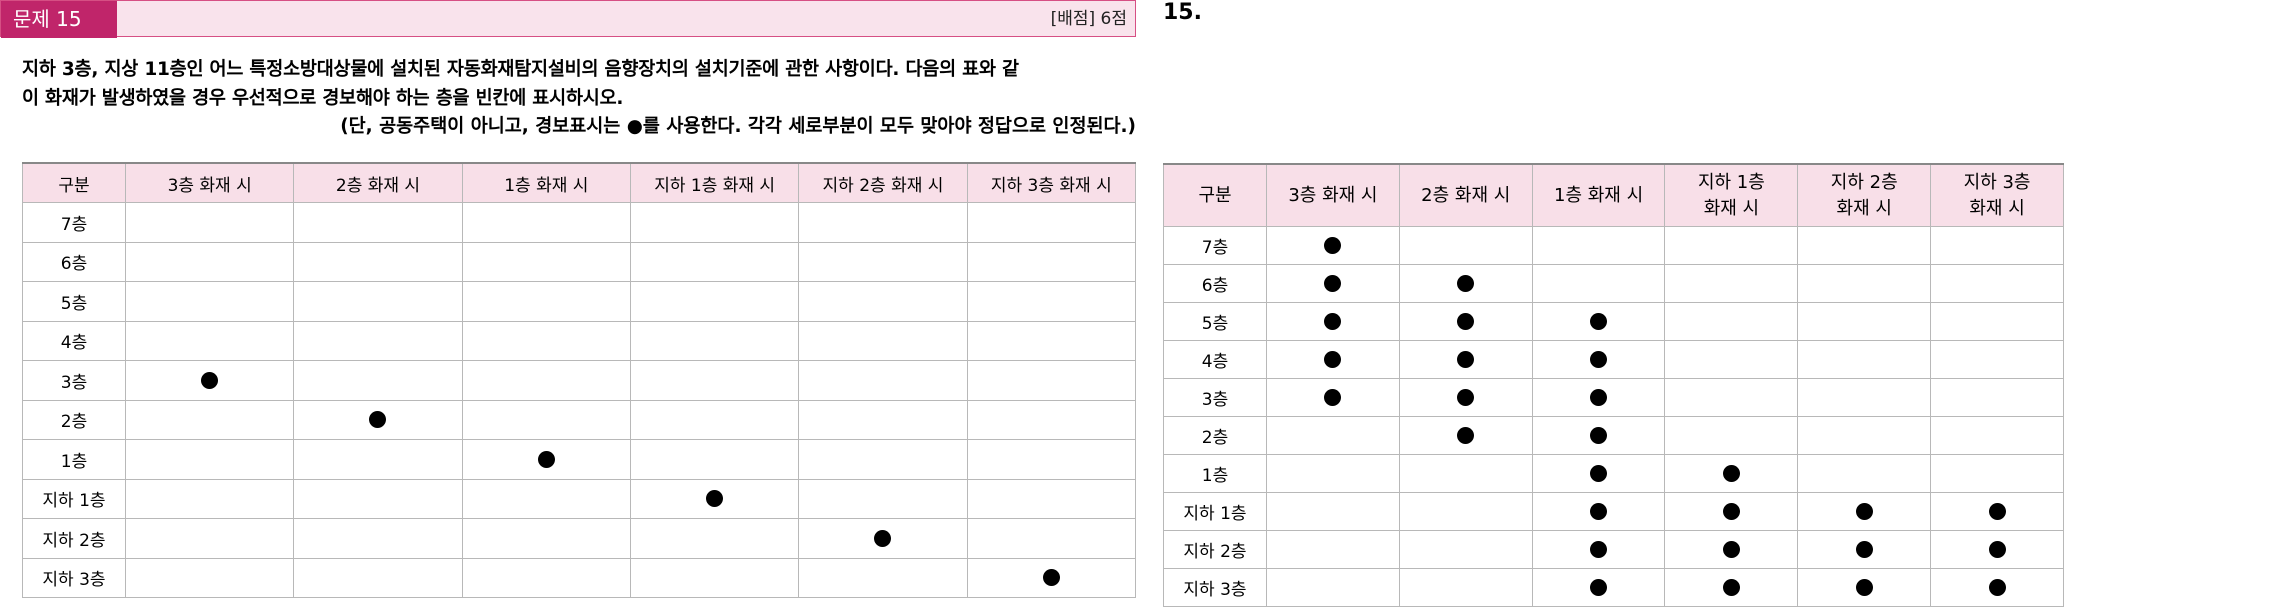  What do you see at coordinates (1613, 283) in the screenshot?
I see `table-row: 6층` at bounding box center [1613, 283].